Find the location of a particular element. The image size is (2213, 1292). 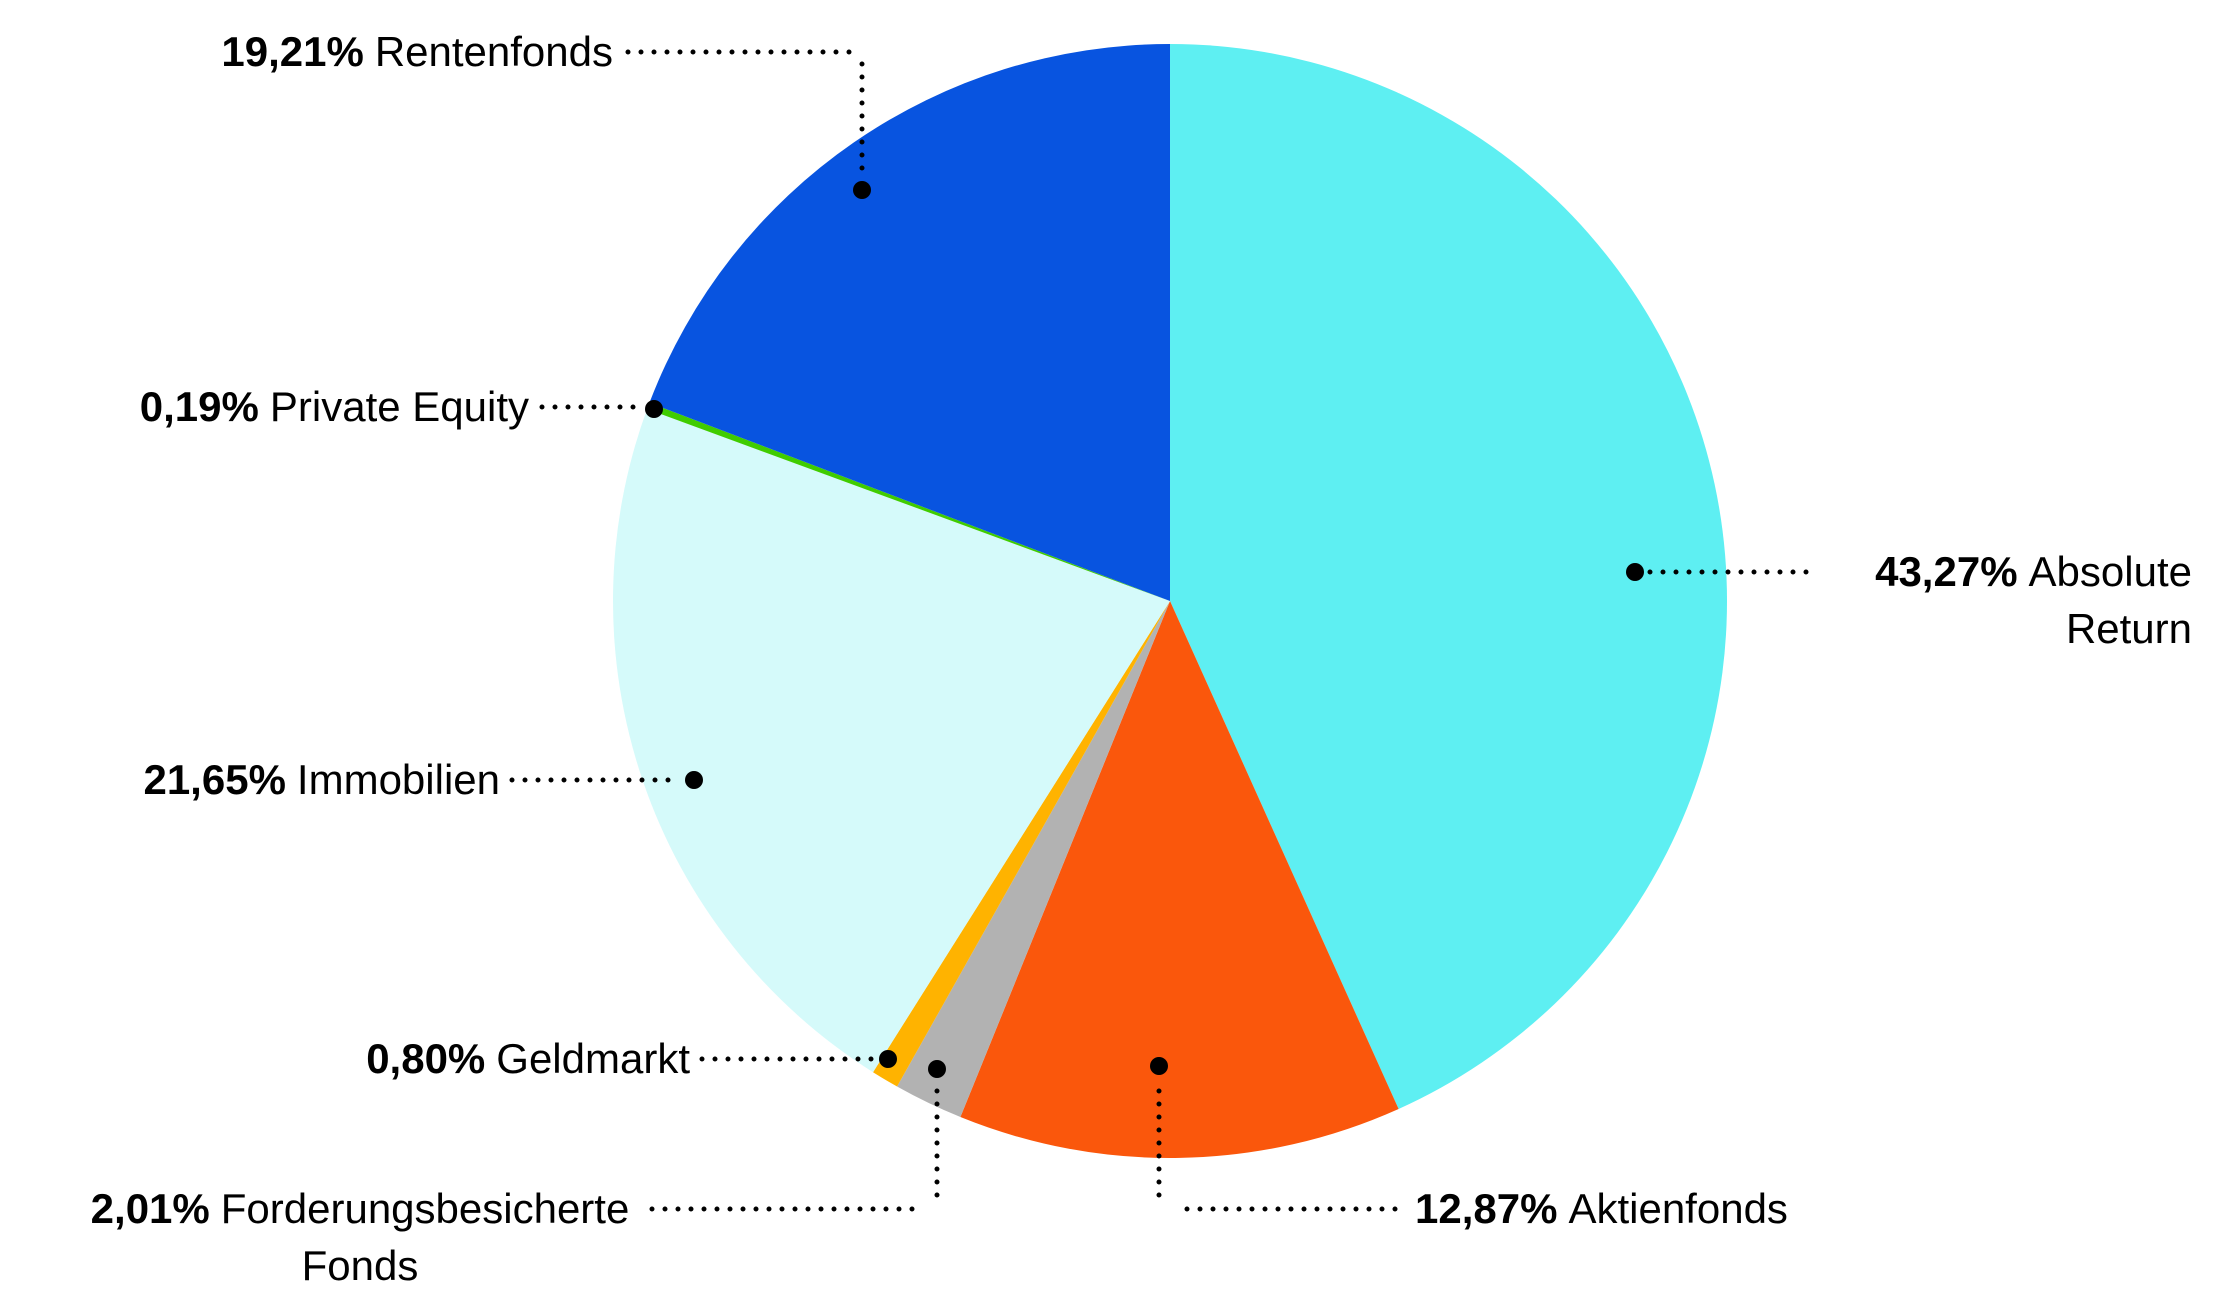

pie-slice-immobilien is located at coordinates (891, 741).